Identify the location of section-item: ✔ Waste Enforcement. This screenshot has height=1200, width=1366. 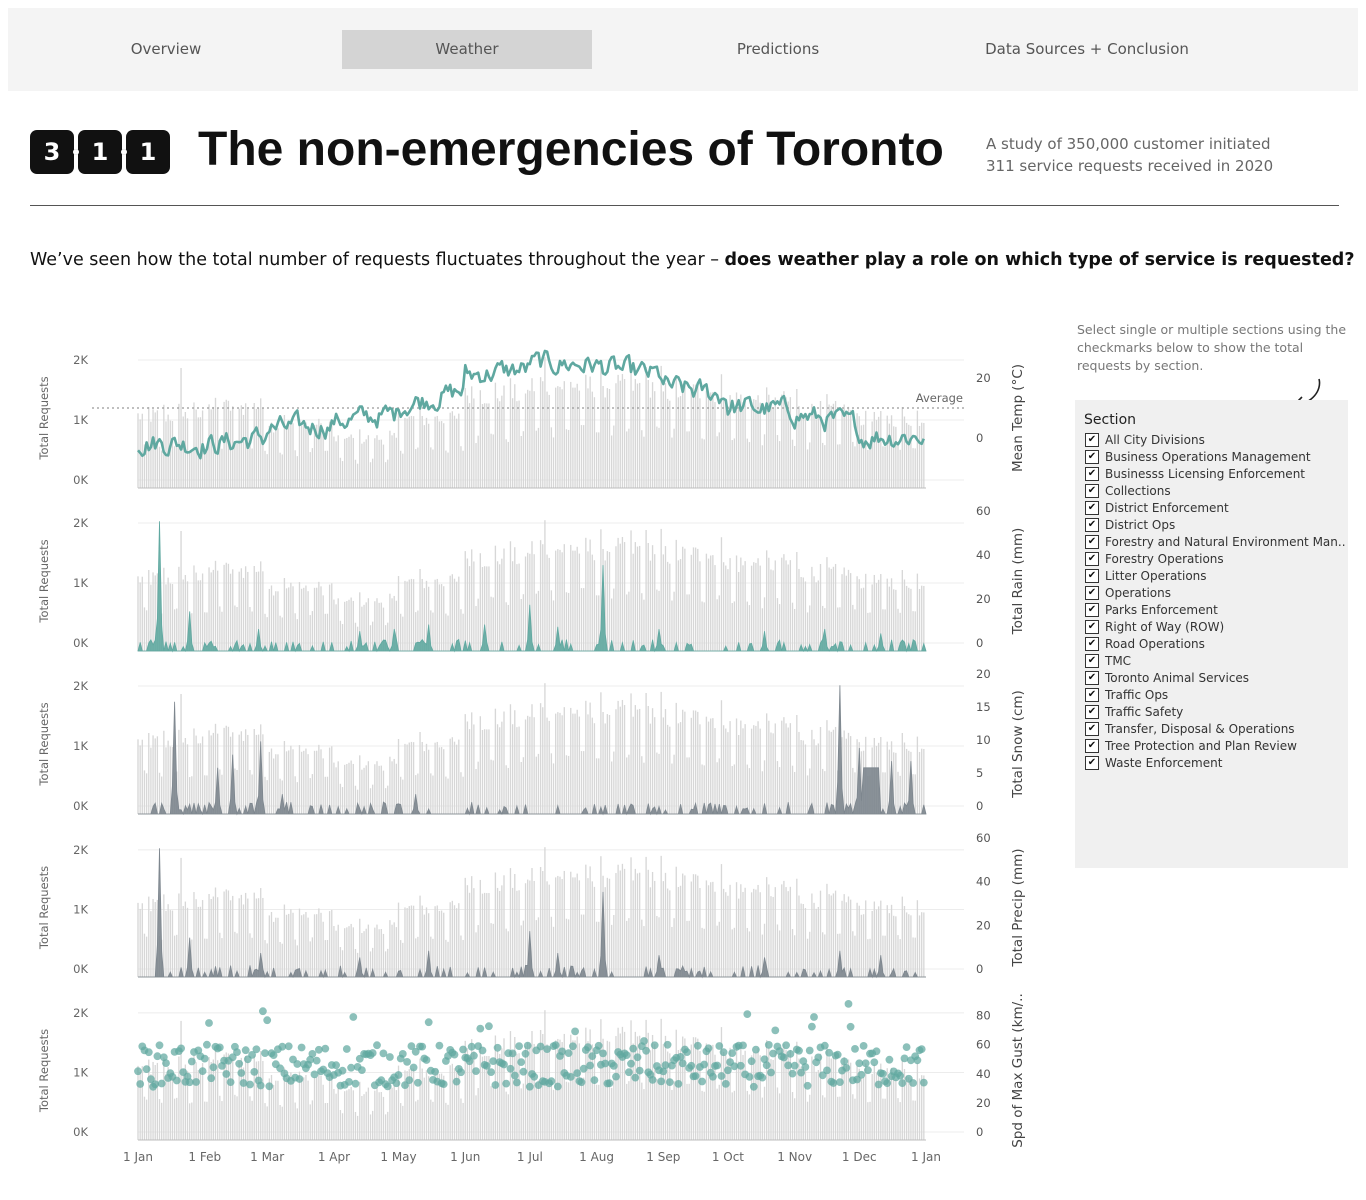
(1215, 762).